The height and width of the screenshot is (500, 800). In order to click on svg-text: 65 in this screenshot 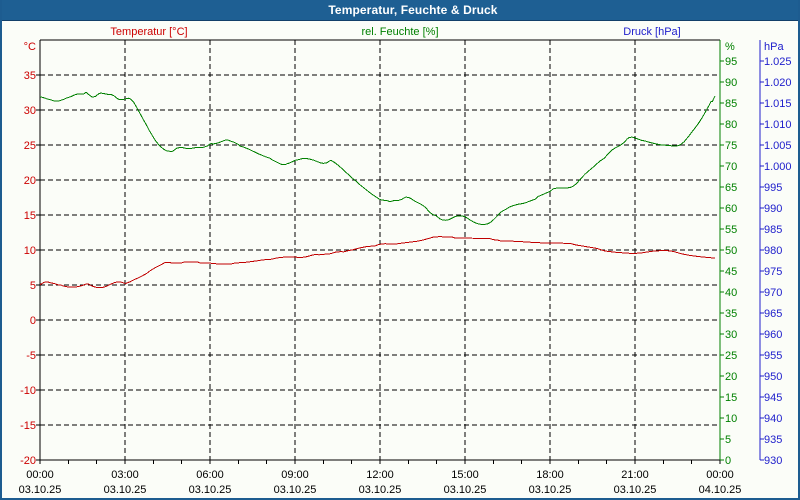, I will do `click(731, 188)`.